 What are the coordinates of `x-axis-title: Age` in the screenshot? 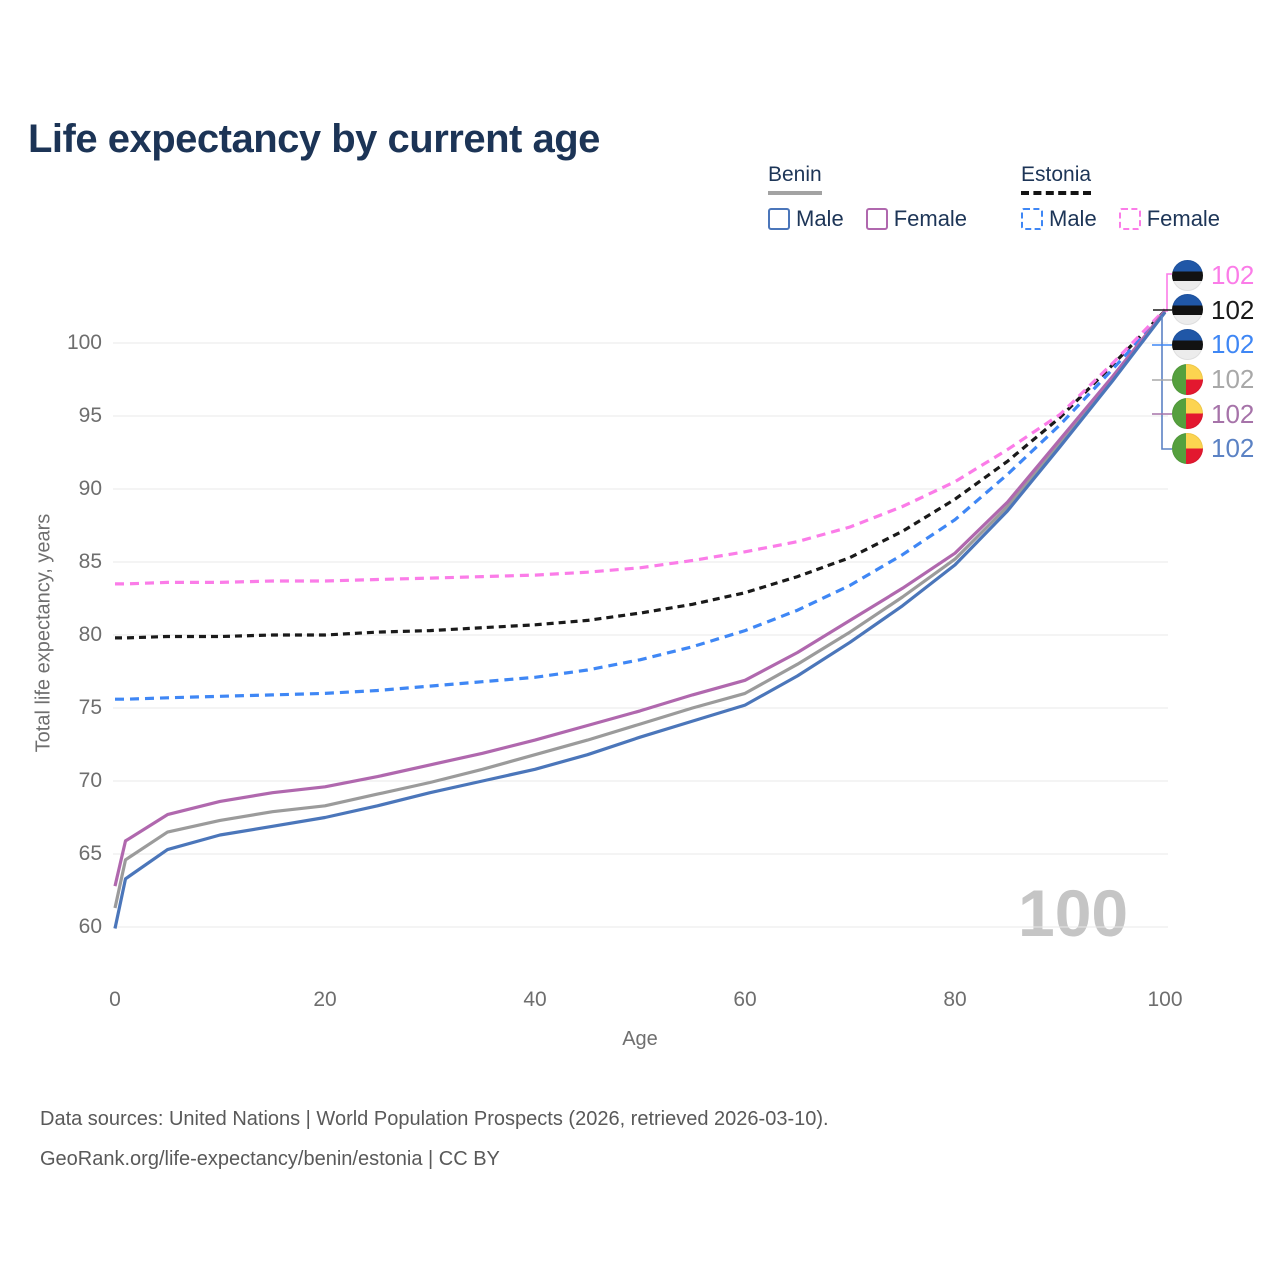 It's located at (640, 1039).